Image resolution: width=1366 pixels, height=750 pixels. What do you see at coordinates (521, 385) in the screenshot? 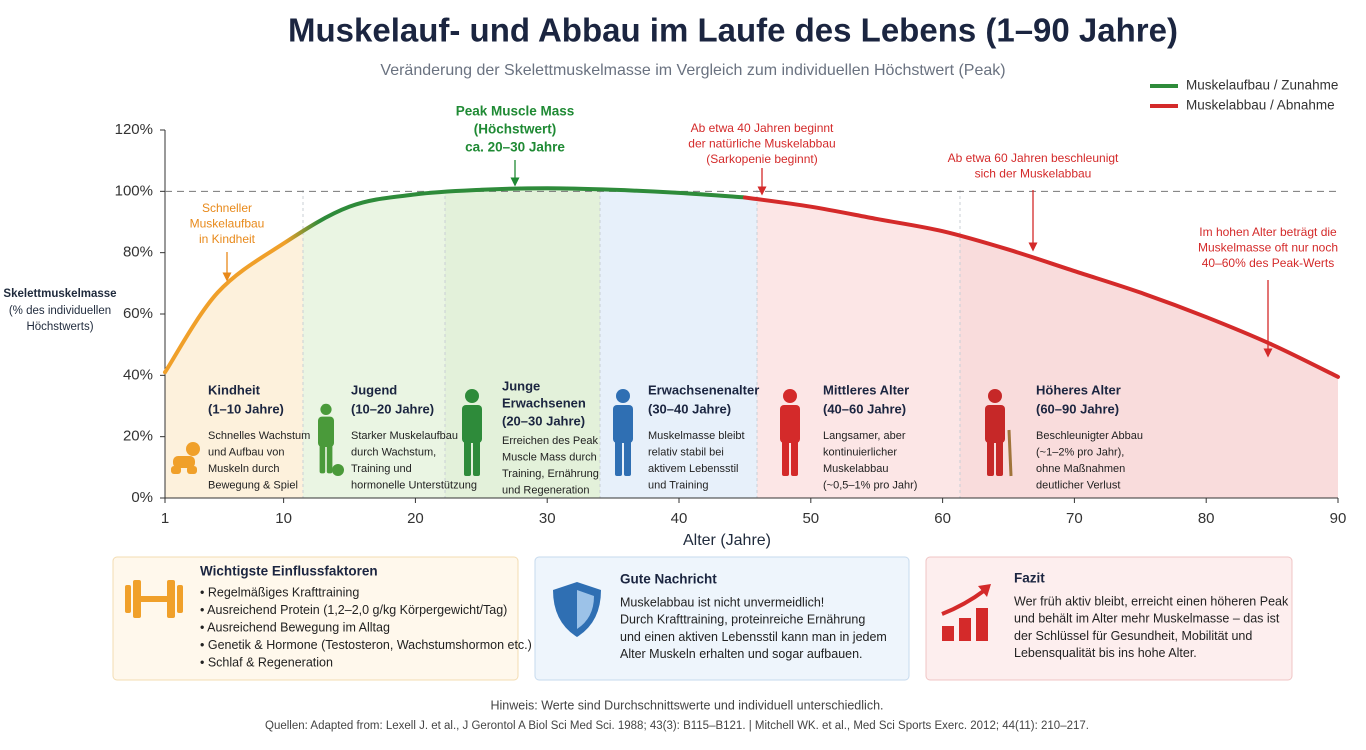
I see `phase-title: Junge` at bounding box center [521, 385].